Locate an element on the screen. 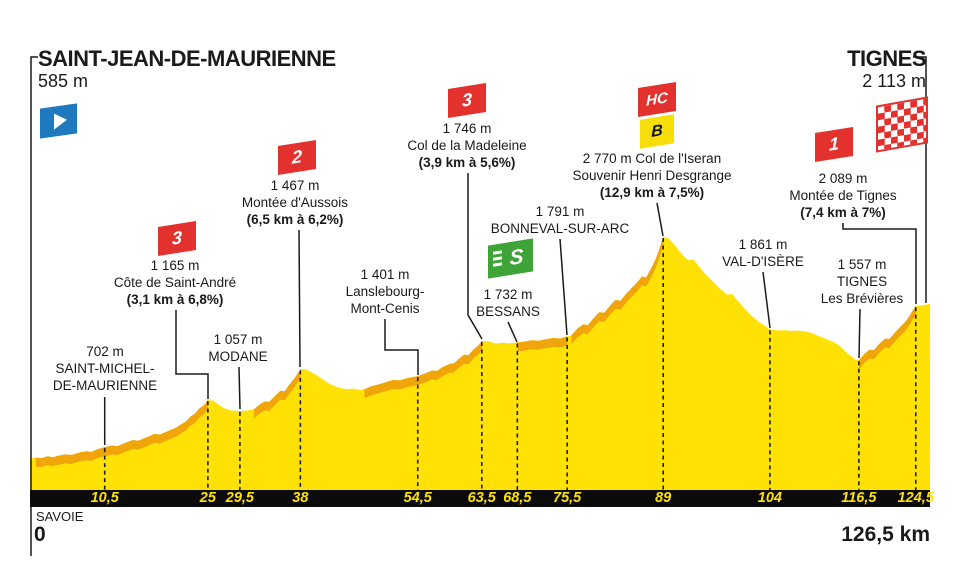 The width and height of the screenshot is (960, 579). checkpoint-label-stmichel: 702 m SAINT-MICHEL- DE-MAURIENNE is located at coordinates (110, 368).